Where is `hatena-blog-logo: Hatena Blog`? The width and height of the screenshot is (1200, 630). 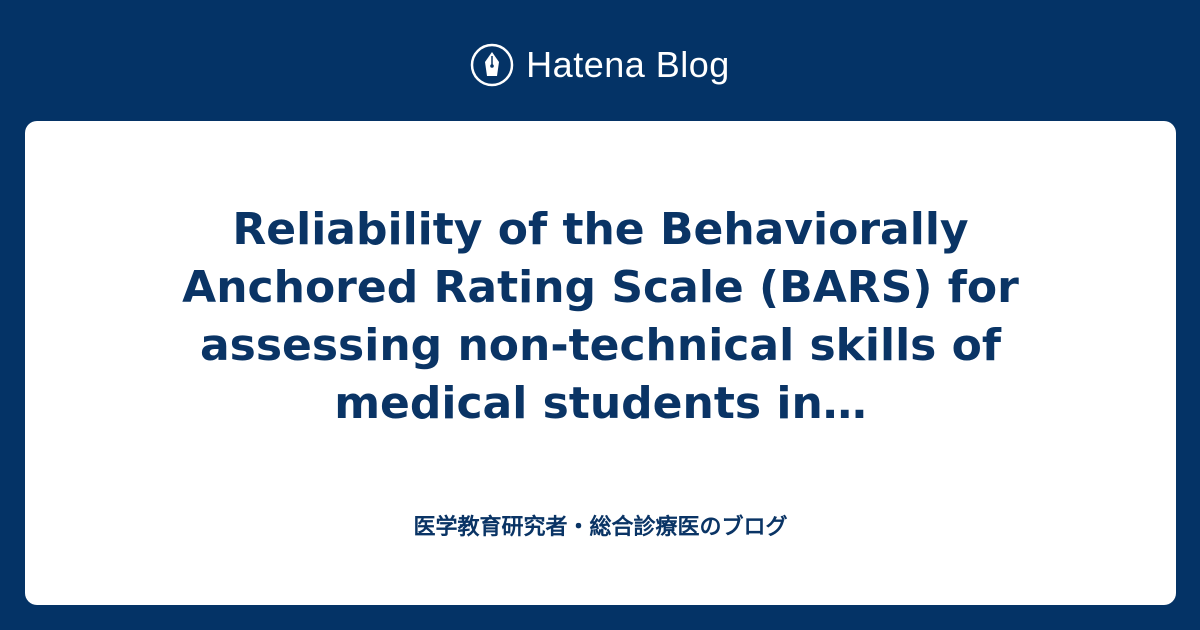
hatena-blog-logo: Hatena Blog is located at coordinates (600, 65).